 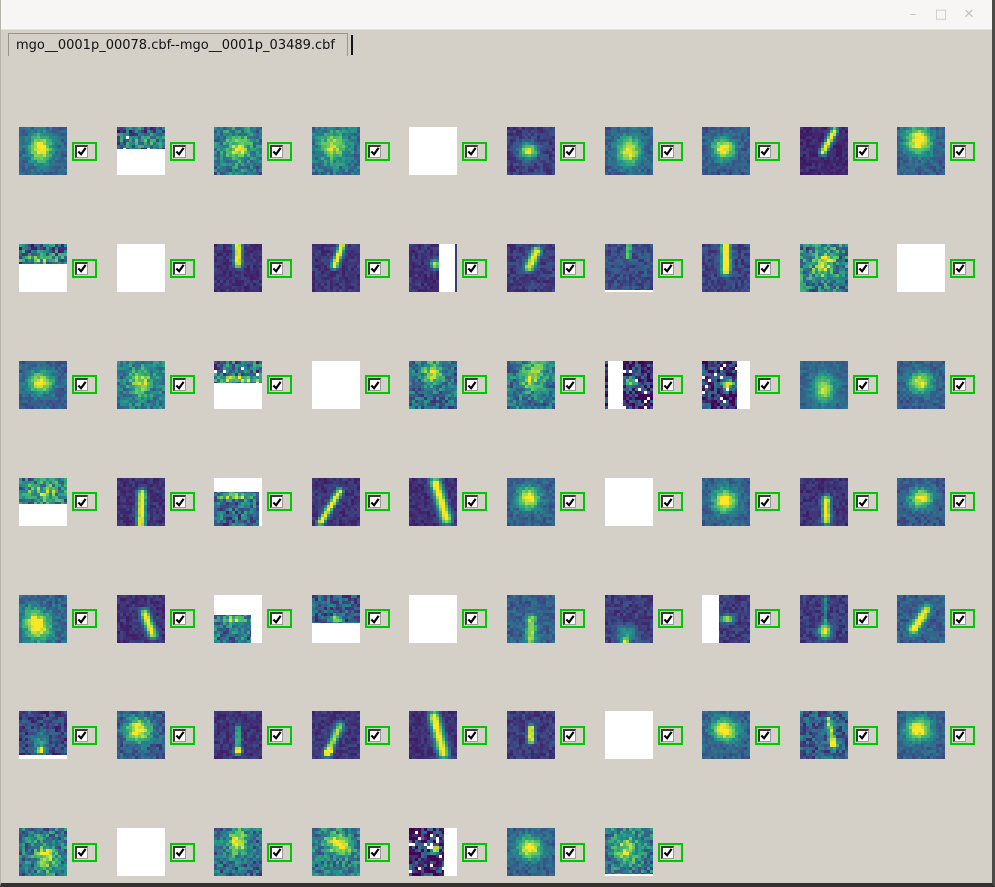 What do you see at coordinates (941, 14) in the screenshot?
I see `maximize-icon: □` at bounding box center [941, 14].